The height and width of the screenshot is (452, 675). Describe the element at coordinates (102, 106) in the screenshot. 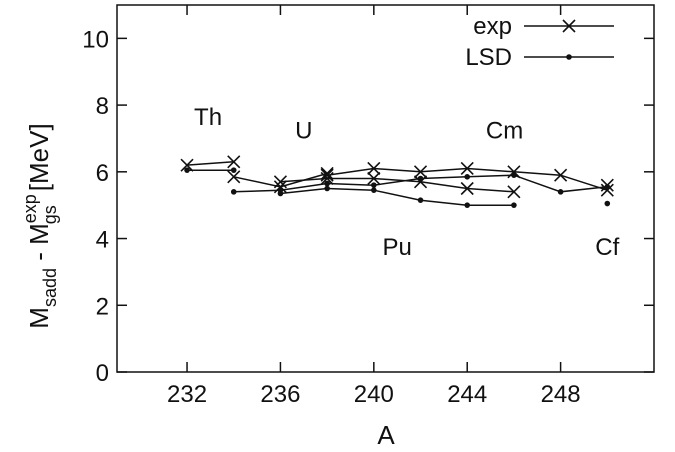

I see `y-tick-label: 8` at that location.